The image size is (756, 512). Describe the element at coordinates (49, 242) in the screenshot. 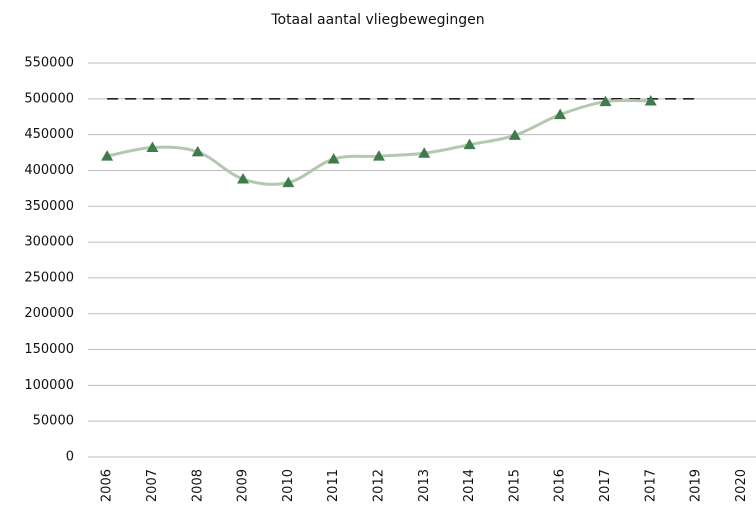

I see `y-tick-label: 300000` at that location.